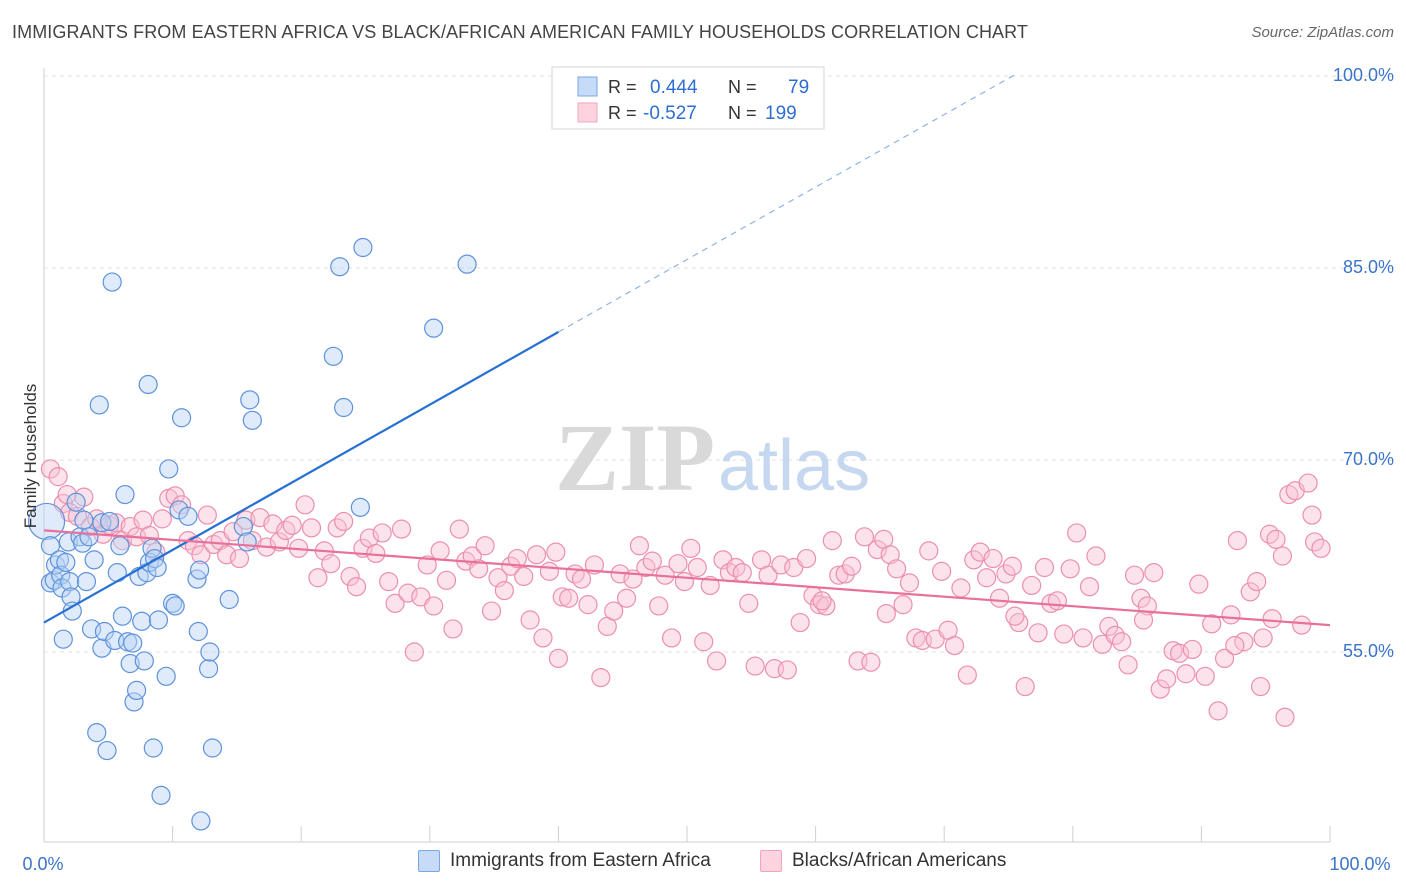 This screenshot has height=892, width=1406. I want to click on legend-item-eastern-africa: Immigrants from Eastern Africa, so click(564, 861).